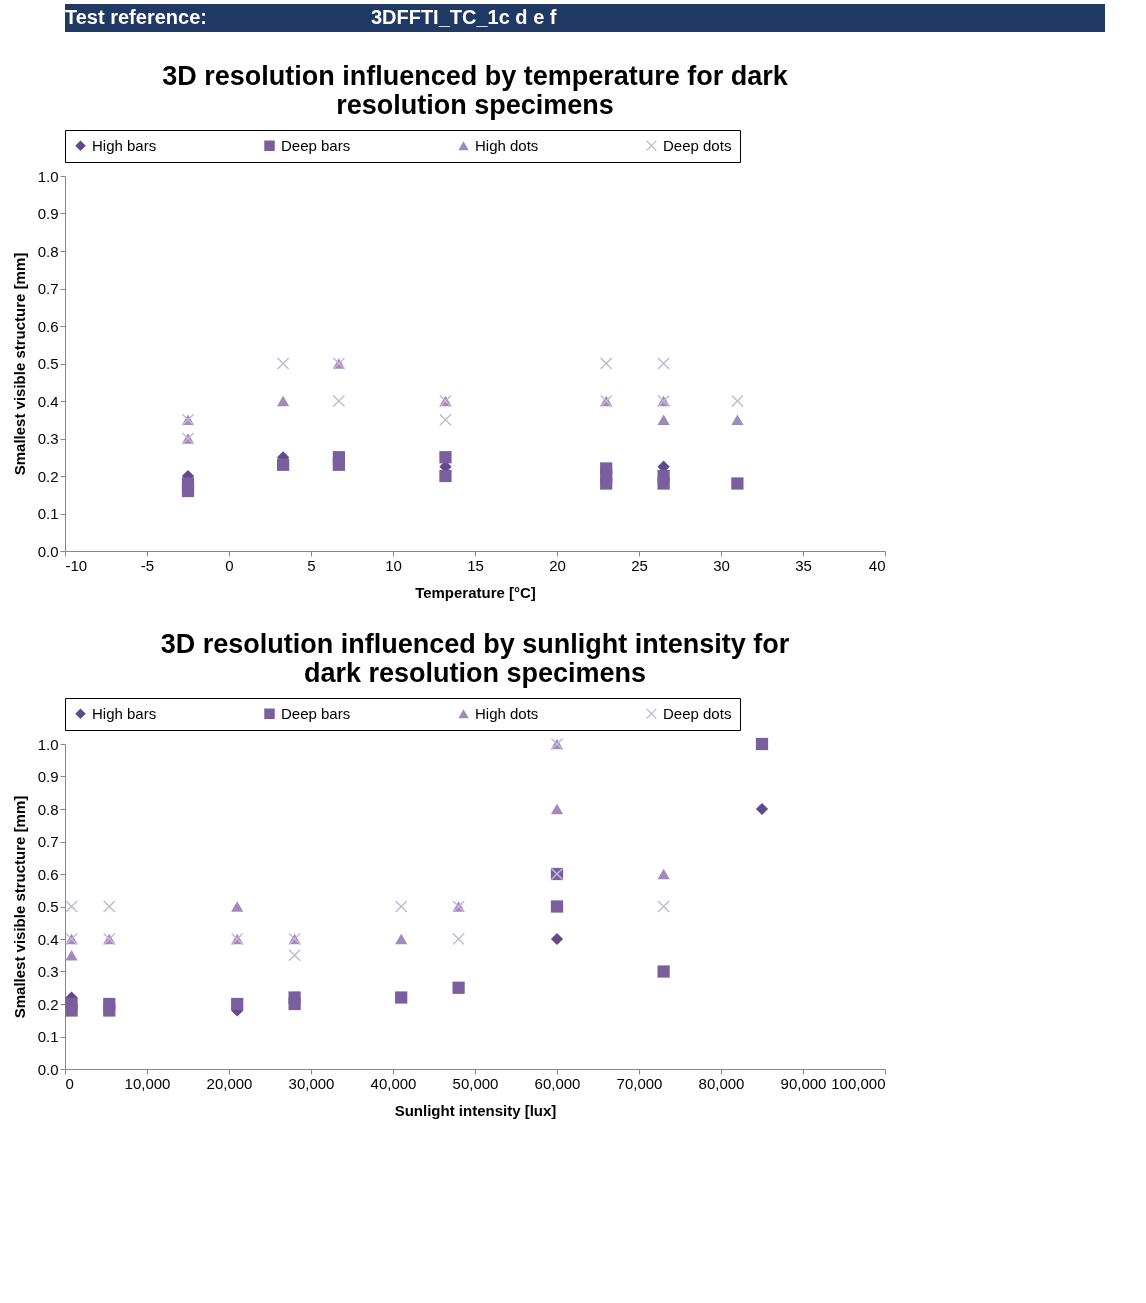  What do you see at coordinates (475, 1083) in the screenshot?
I see `x-tick-label: 50,000` at bounding box center [475, 1083].